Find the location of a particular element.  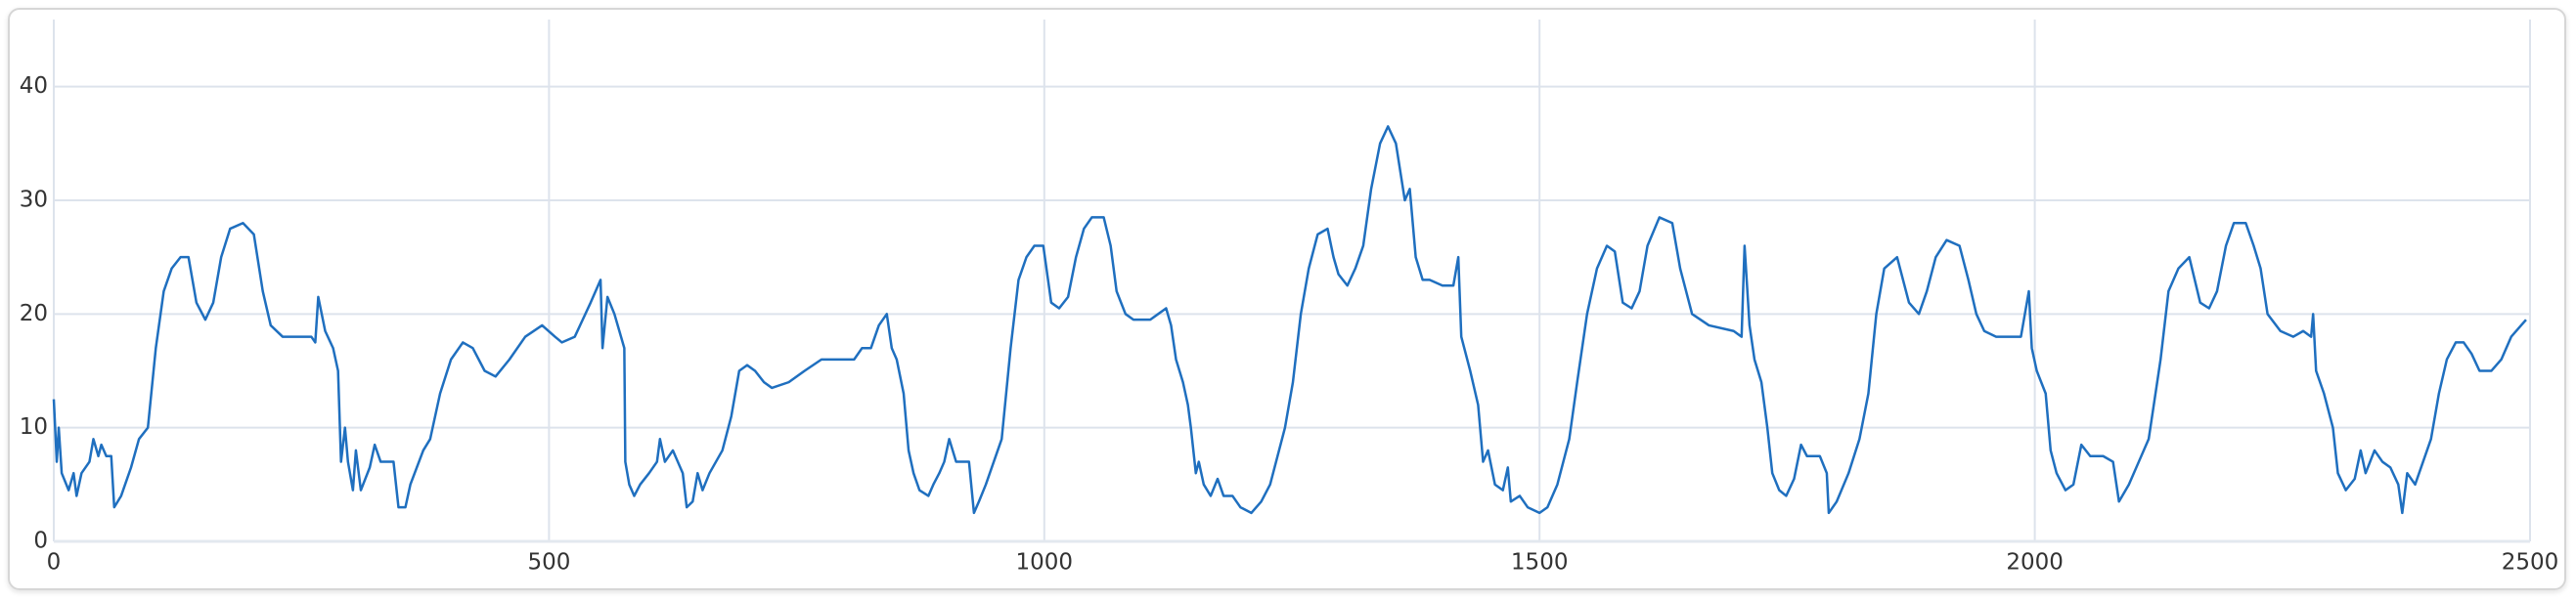

x-tick-label: 1500 is located at coordinates (1540, 563).